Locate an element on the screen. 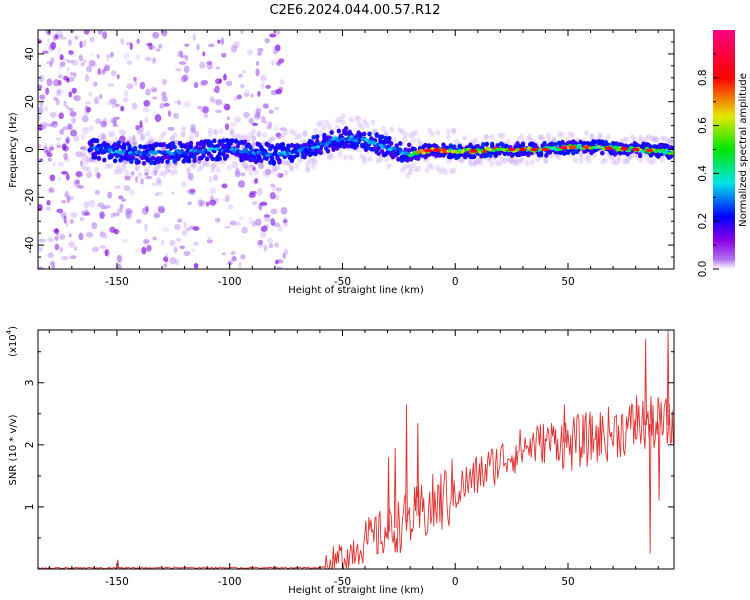  colorbar-gradient is located at coordinates (724, 149).